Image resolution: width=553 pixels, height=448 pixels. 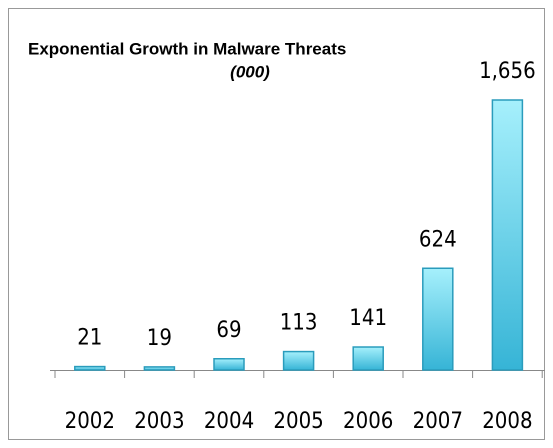 I want to click on value-label: 113, so click(x=299, y=323).